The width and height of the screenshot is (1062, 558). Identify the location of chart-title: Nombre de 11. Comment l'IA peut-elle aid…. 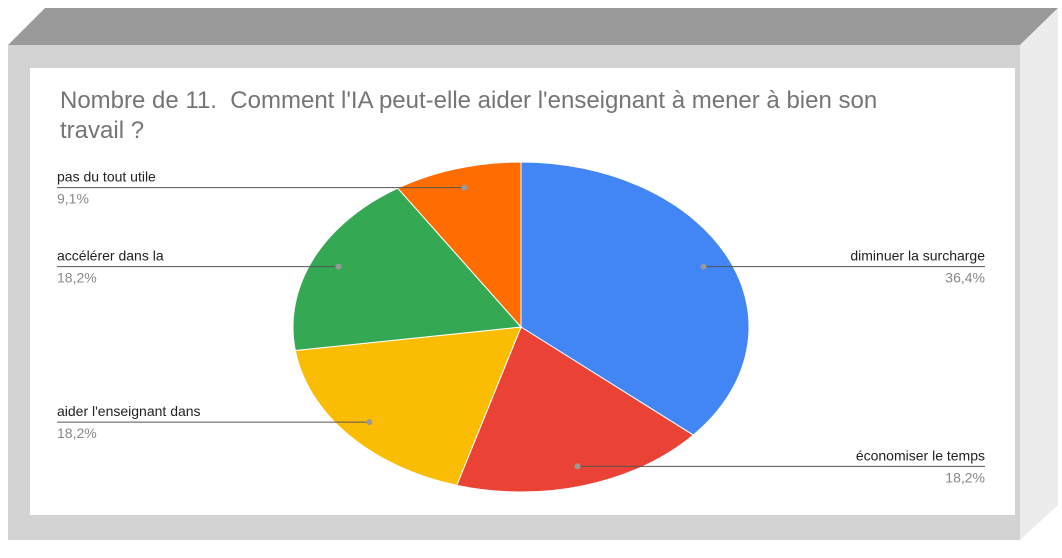
(472, 115).